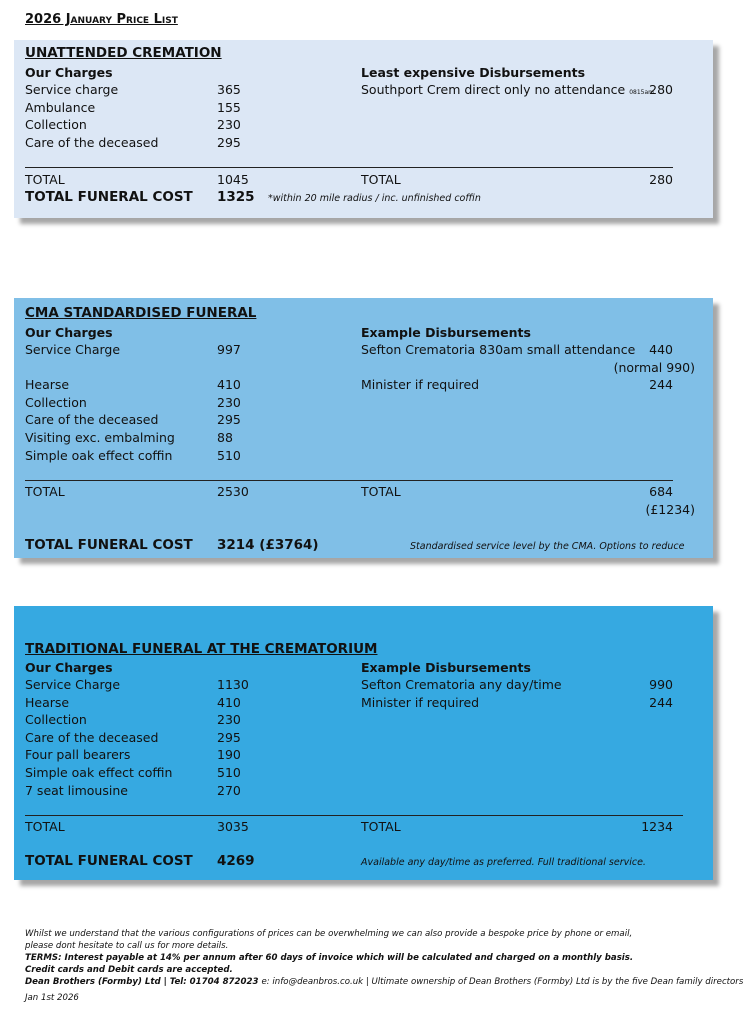 Image resolution: width=743 pixels, height=1024 pixels. Describe the element at coordinates (661, 349) in the screenshot. I see `disbursement-value: 440` at that location.